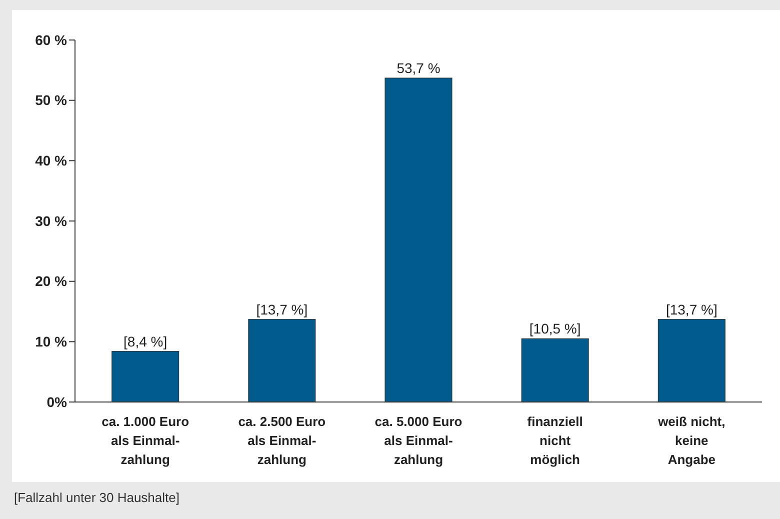 This screenshot has height=519, width=780. Describe the element at coordinates (555, 328) in the screenshot. I see `data-label: [10,5 %]` at that location.